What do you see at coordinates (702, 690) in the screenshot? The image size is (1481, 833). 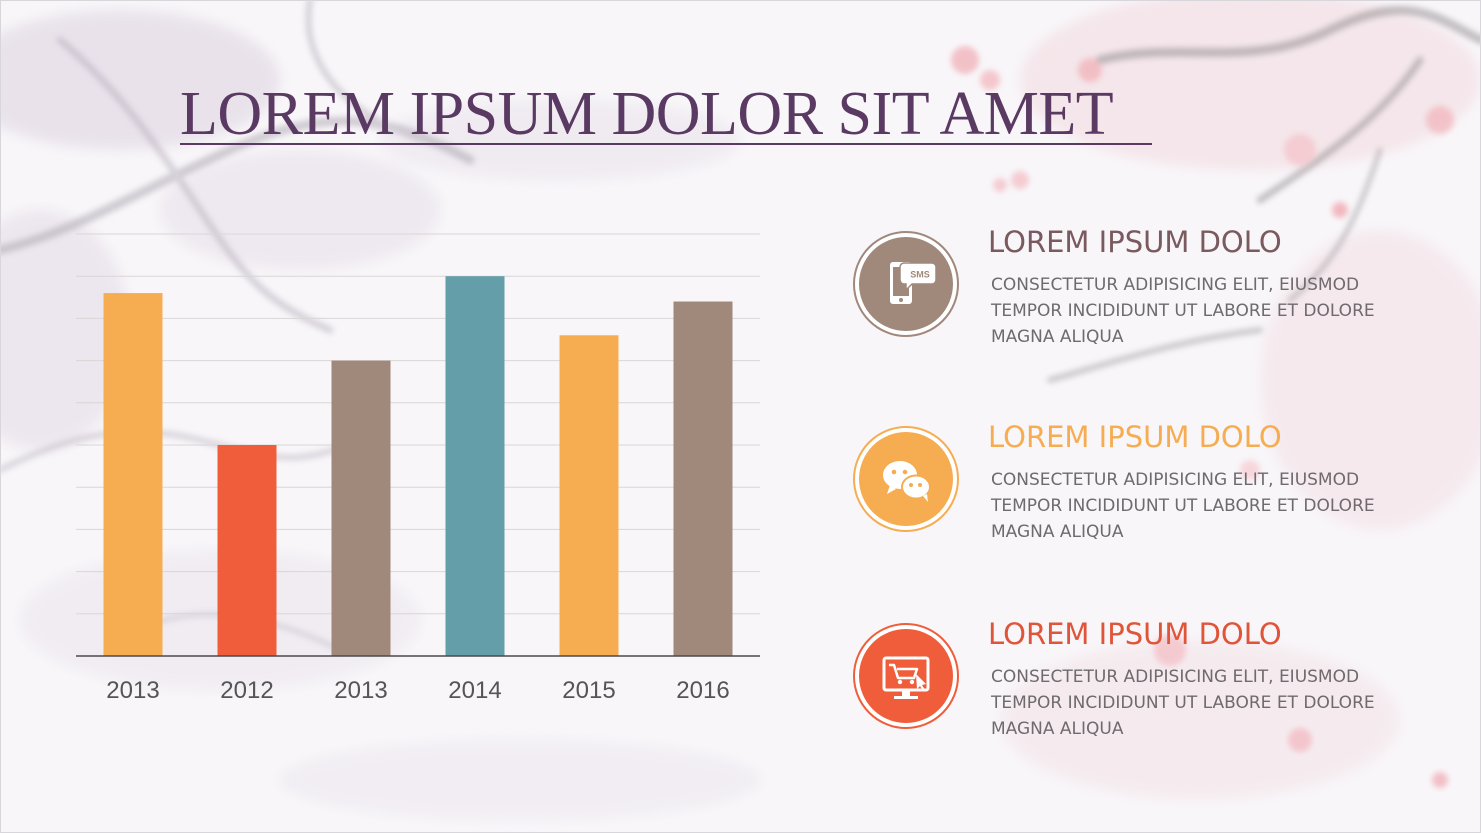 I see `x-tick-label: 2016` at bounding box center [702, 690].